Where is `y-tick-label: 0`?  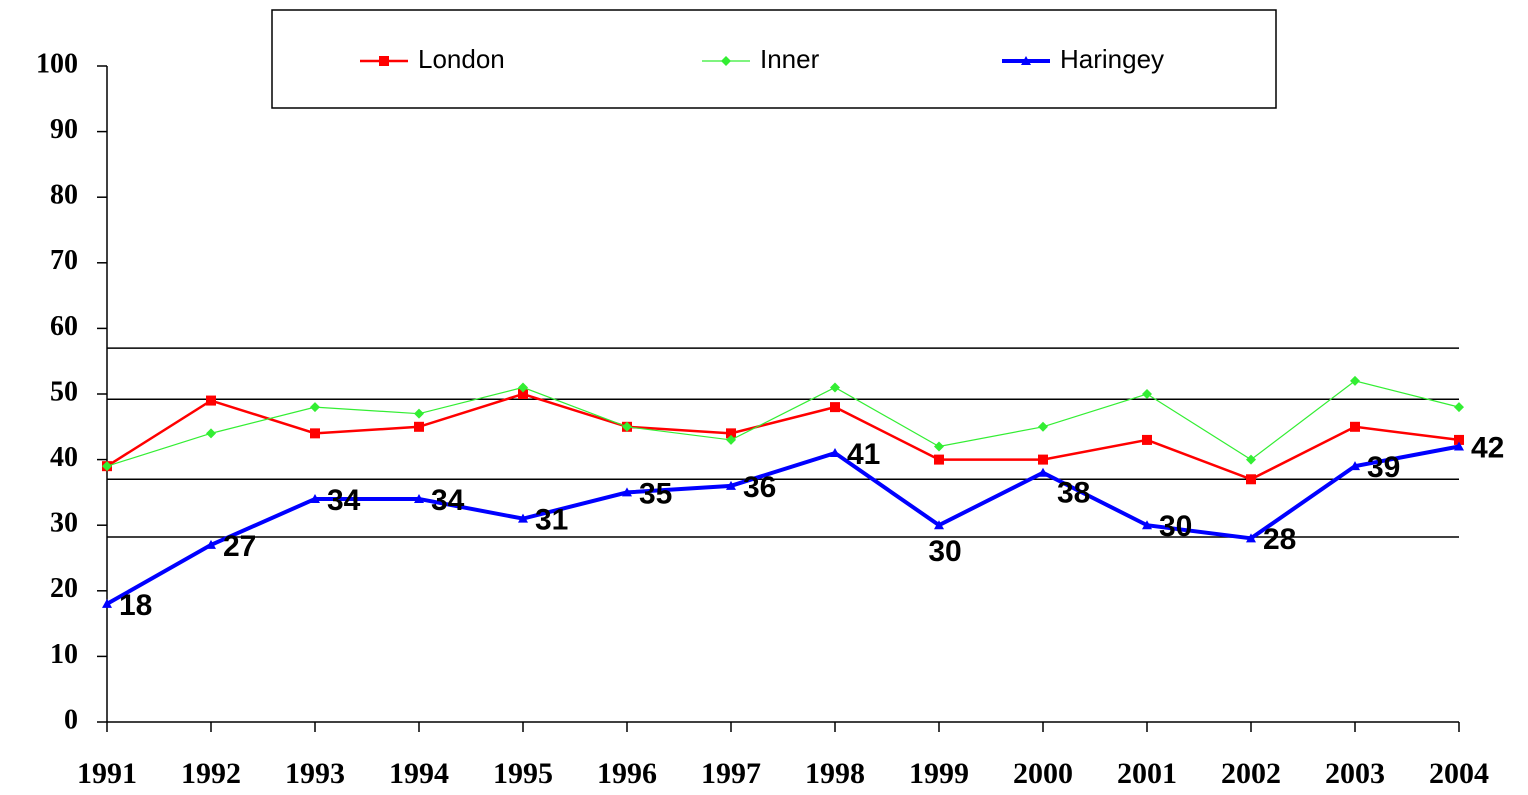
y-tick-label: 0 is located at coordinates (71, 719).